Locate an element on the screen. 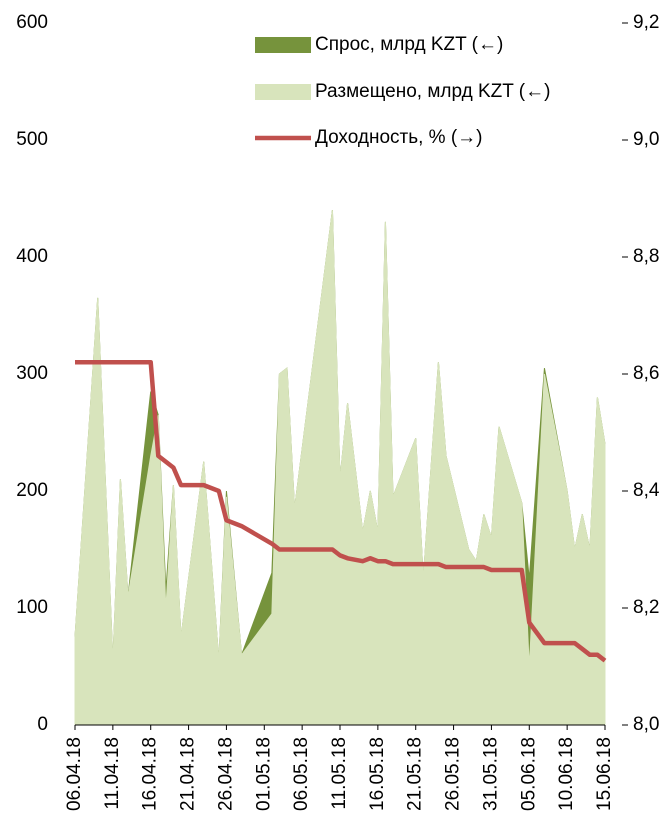  x-tick-label: 16.05.18 is located at coordinates (377, 774).